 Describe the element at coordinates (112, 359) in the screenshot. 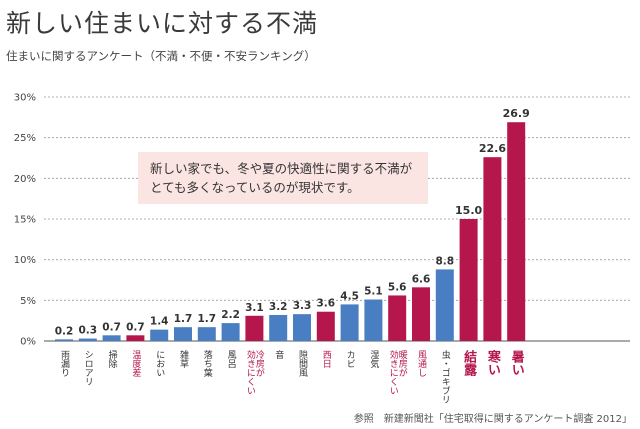

I see `x-tick-label: 掃除` at that location.